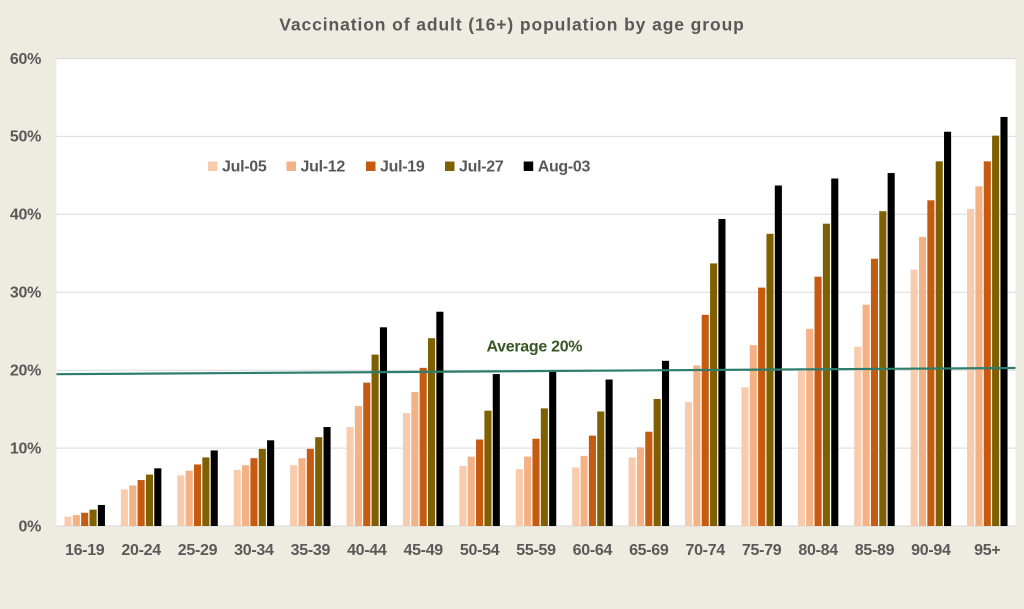 This screenshot has height=609, width=1024. I want to click on svg-text: 20%, so click(25, 371).